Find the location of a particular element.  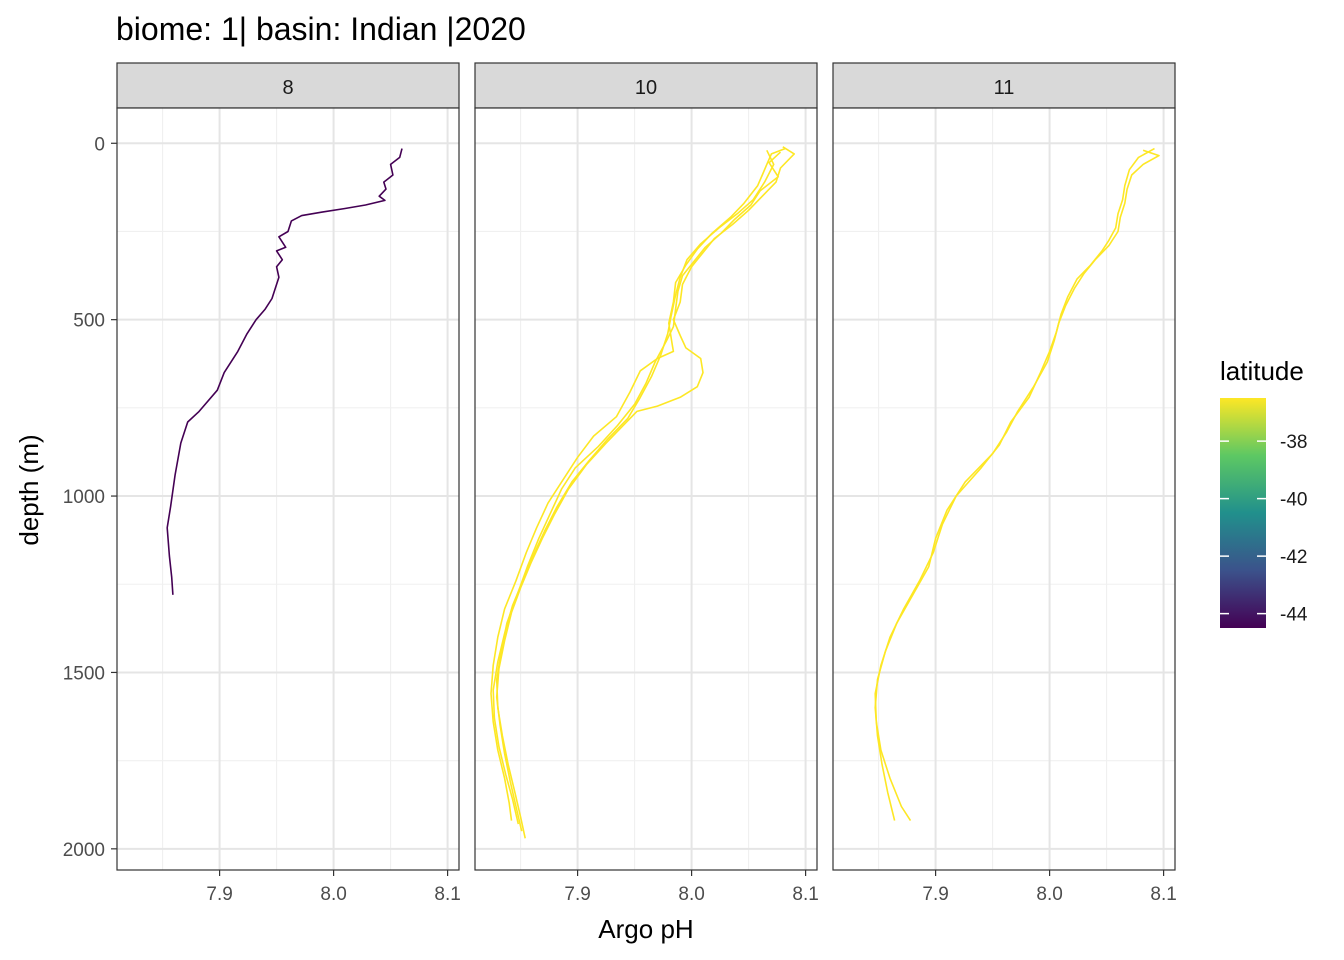

x-axis-title: Argo pH is located at coordinates (645, 929).